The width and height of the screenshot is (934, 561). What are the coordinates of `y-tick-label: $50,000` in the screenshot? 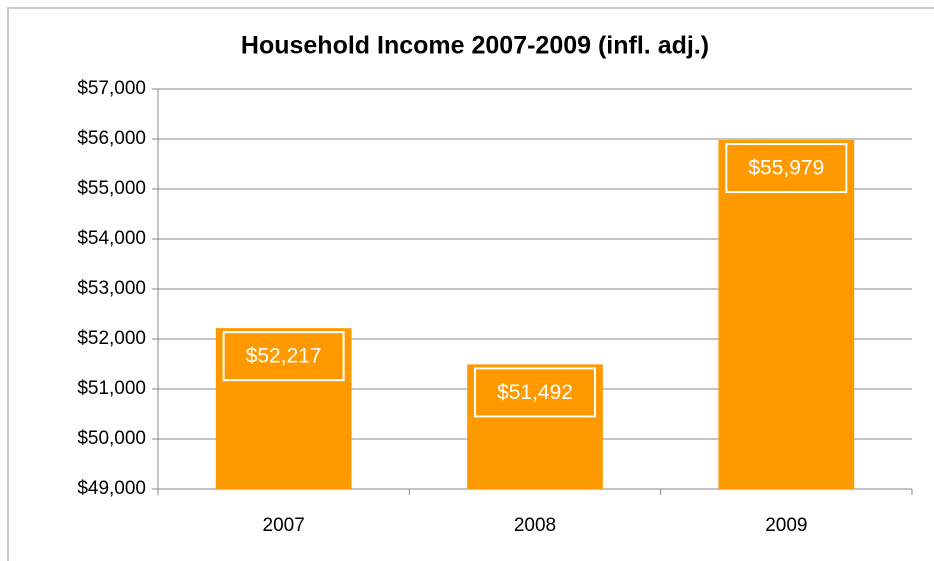 It's located at (111, 438).